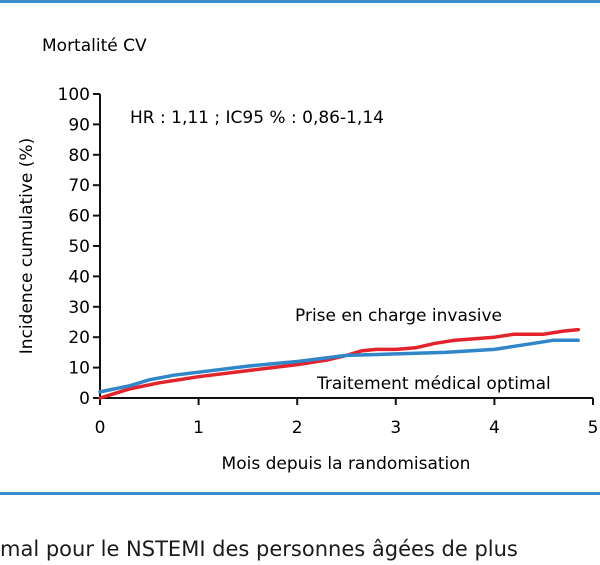  What do you see at coordinates (346, 464) in the screenshot?
I see `x-axis-label: Mois depuis la randomisation` at bounding box center [346, 464].